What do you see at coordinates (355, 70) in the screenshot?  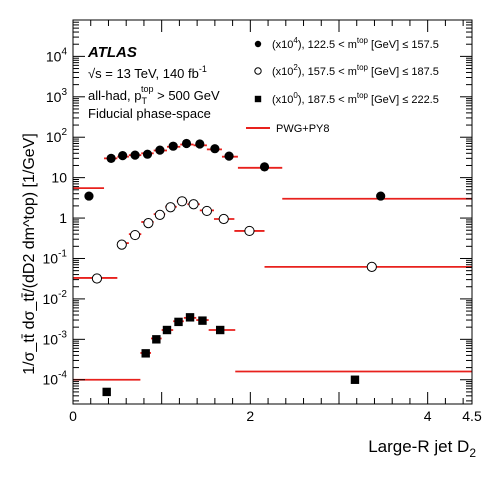 I see `legend-label: (x102), 157.5 < mtop [GeV] ≤ 187.5` at bounding box center [355, 70].